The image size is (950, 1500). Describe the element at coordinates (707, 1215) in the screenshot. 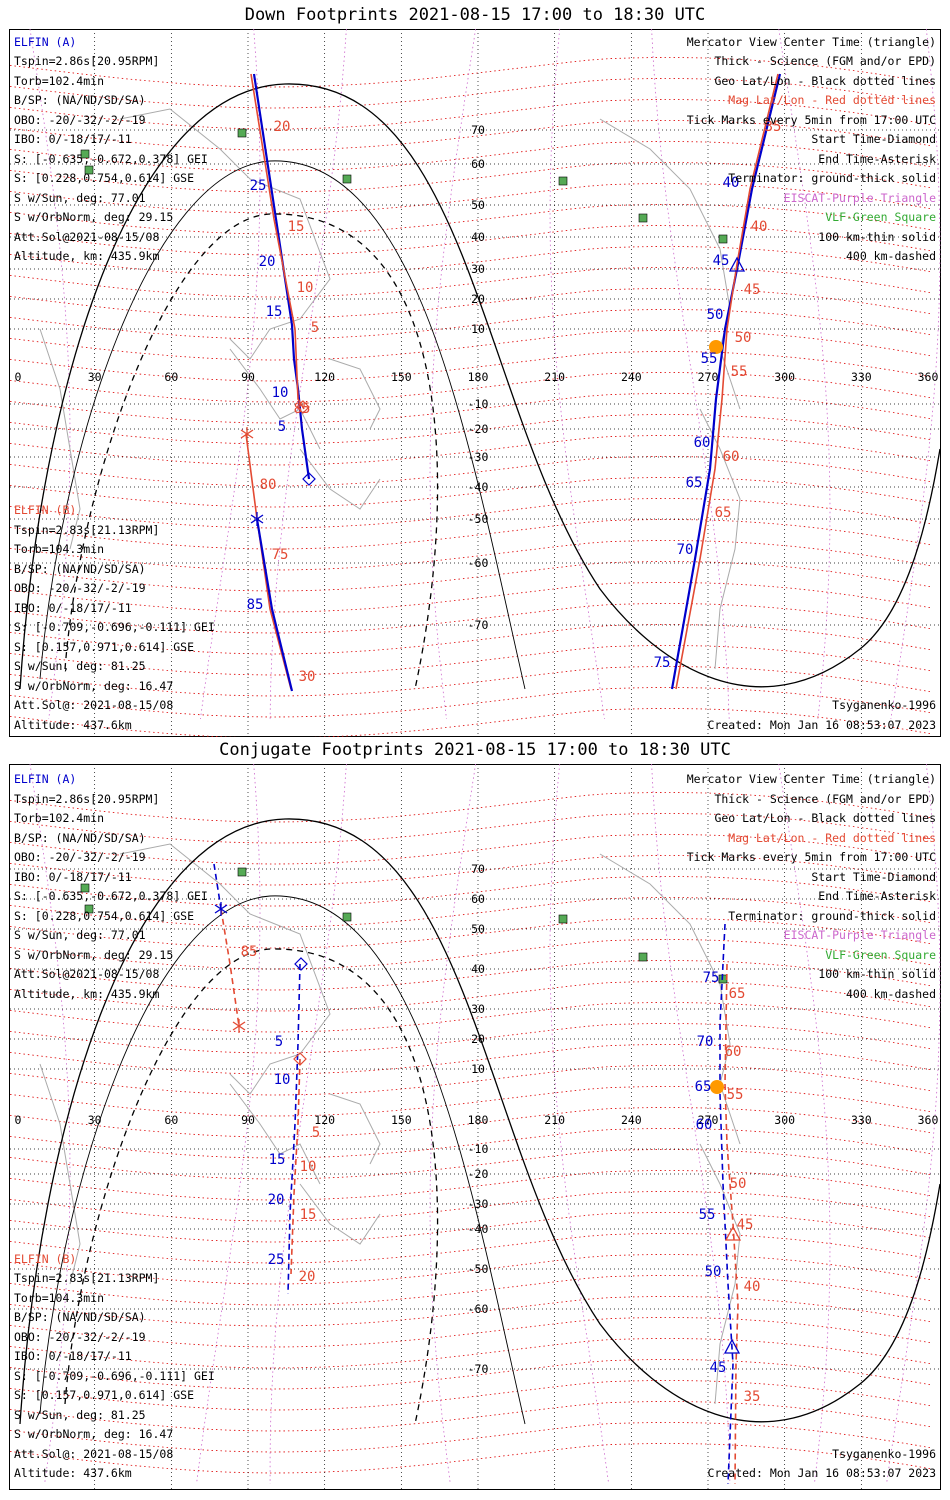

I see `track-time-label-a: 55` at that location.